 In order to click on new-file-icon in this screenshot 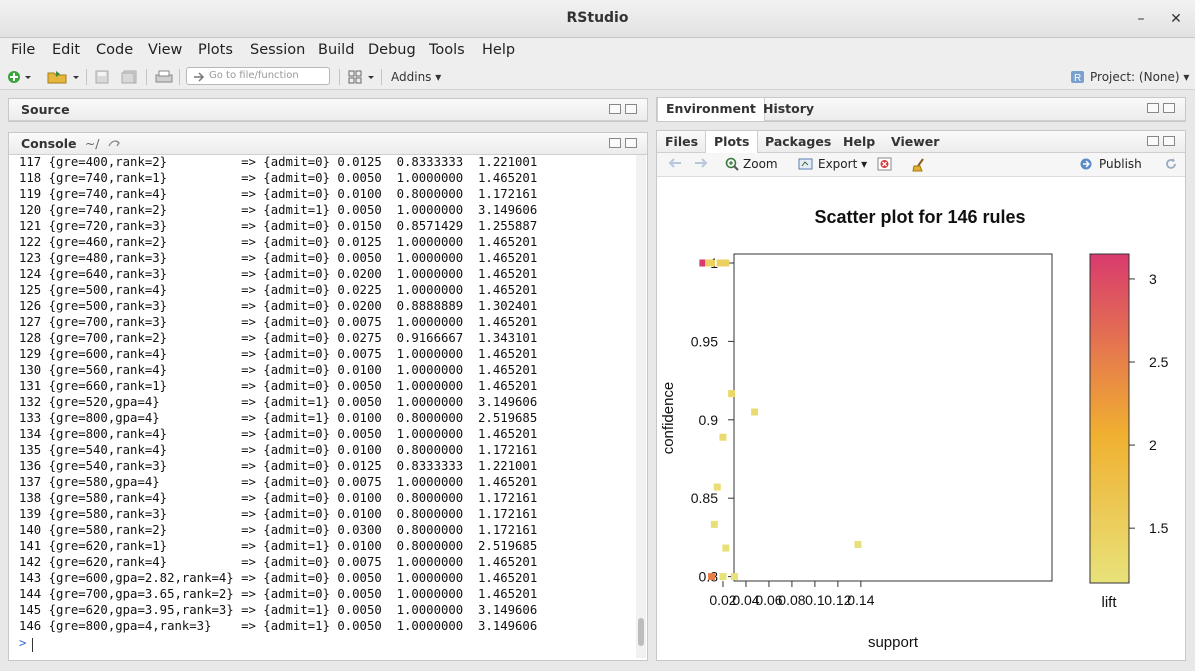, I will do `click(19, 77)`.